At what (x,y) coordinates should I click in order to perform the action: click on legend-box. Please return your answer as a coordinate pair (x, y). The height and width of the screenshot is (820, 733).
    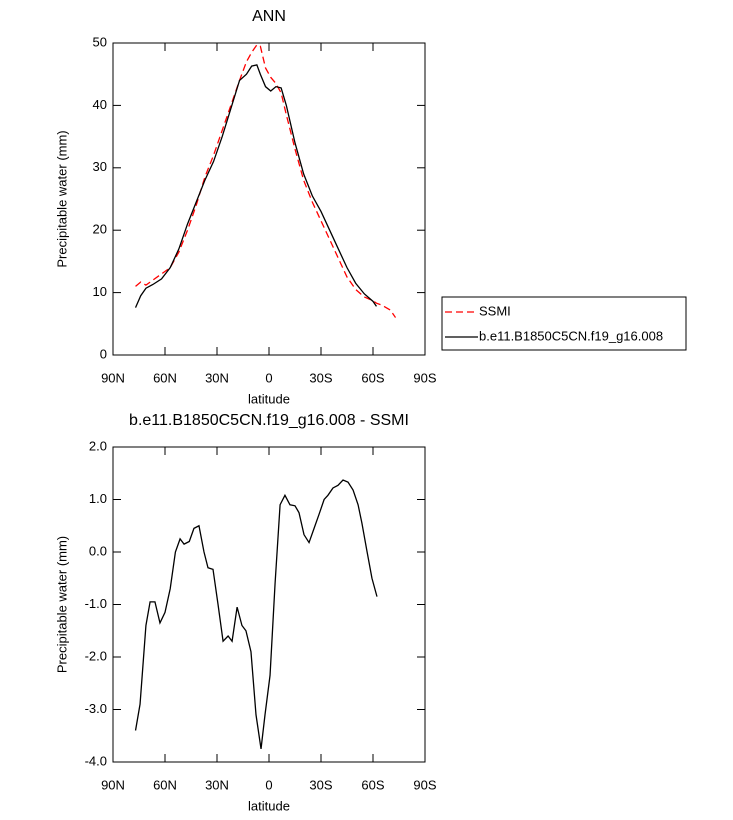
    Looking at the image, I should click on (564, 323).